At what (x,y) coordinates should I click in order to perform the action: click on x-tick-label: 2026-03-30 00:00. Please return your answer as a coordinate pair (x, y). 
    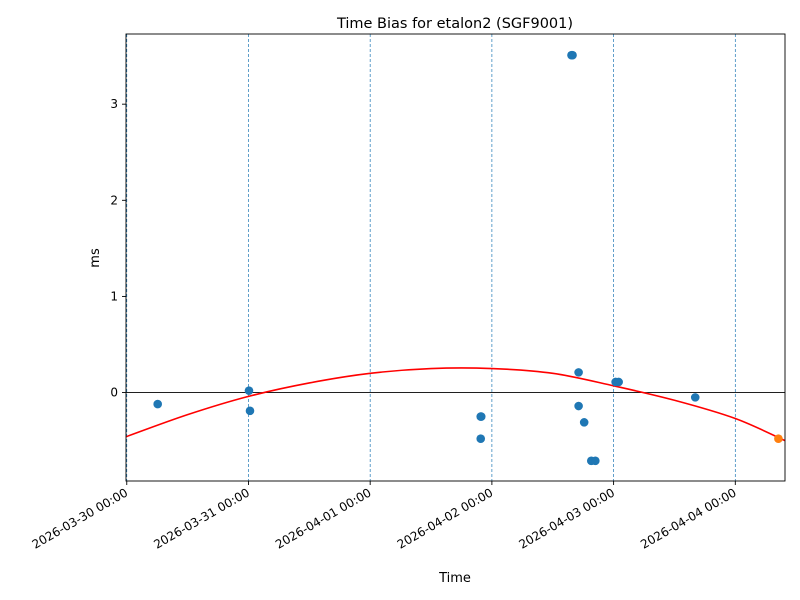
    Looking at the image, I should click on (80, 518).